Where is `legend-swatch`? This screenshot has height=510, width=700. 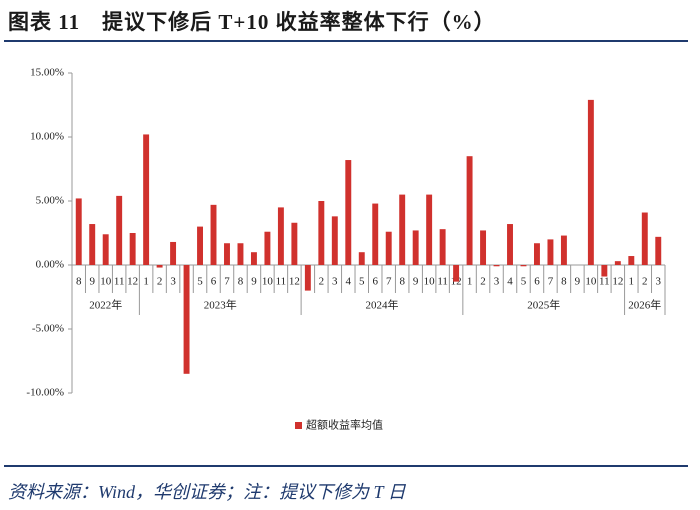
legend-swatch is located at coordinates (298, 425).